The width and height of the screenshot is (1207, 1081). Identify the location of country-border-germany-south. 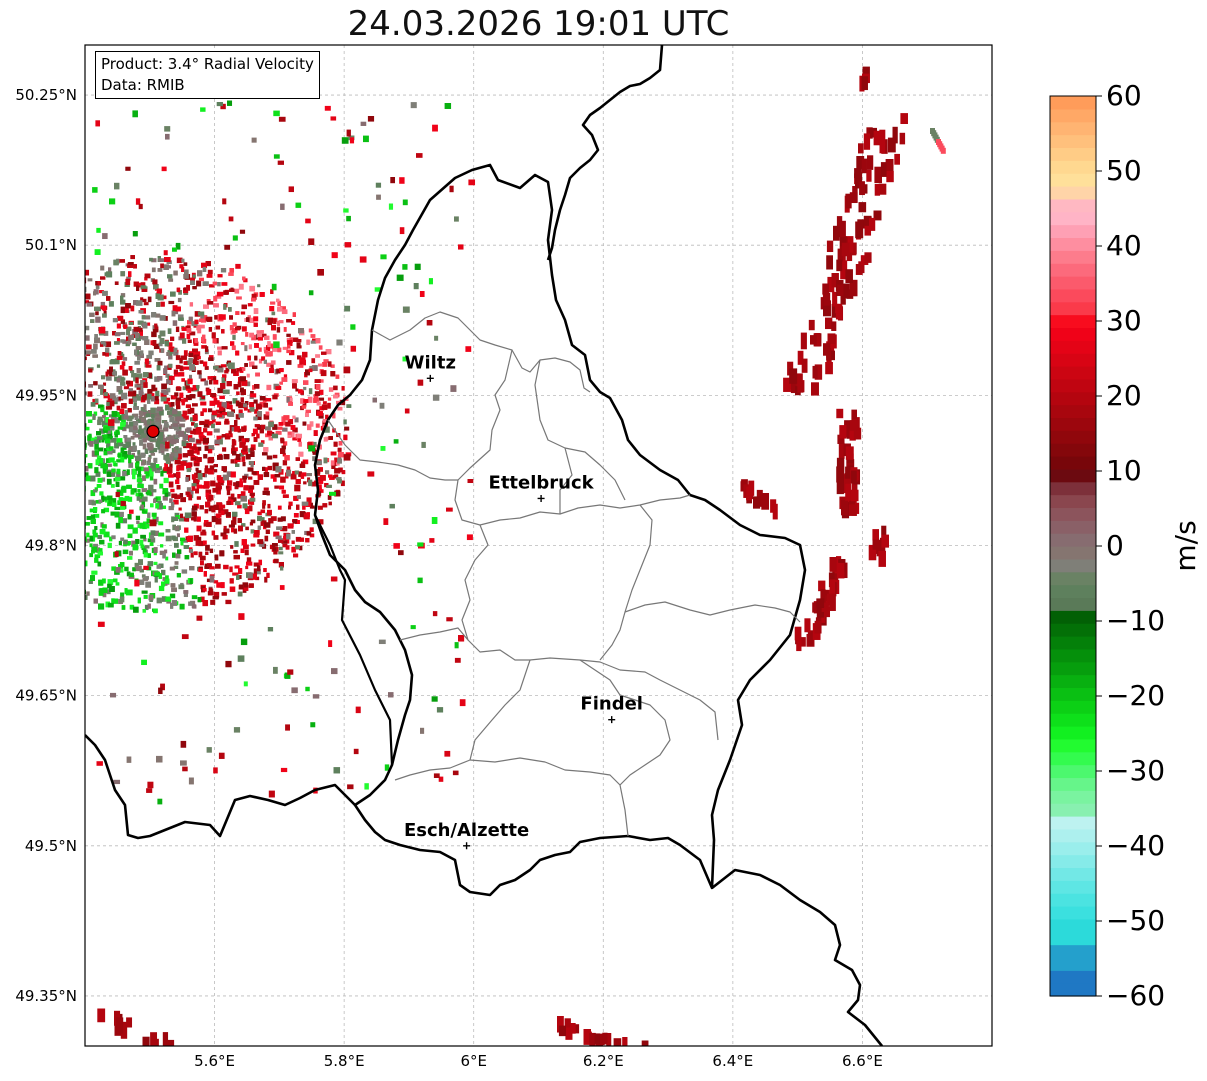
(797, 957).